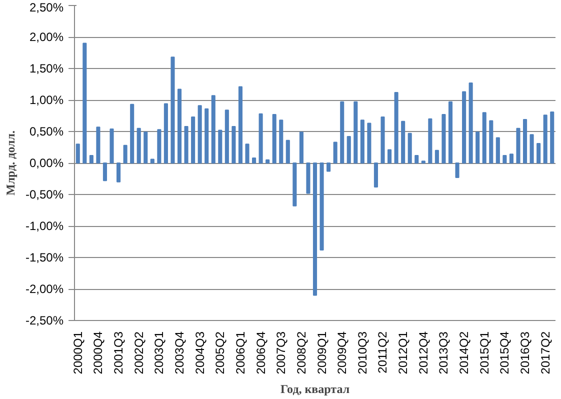 The height and width of the screenshot is (399, 561). What do you see at coordinates (46, 100) in the screenshot?
I see `y-tick-label: 1,00%` at bounding box center [46, 100].